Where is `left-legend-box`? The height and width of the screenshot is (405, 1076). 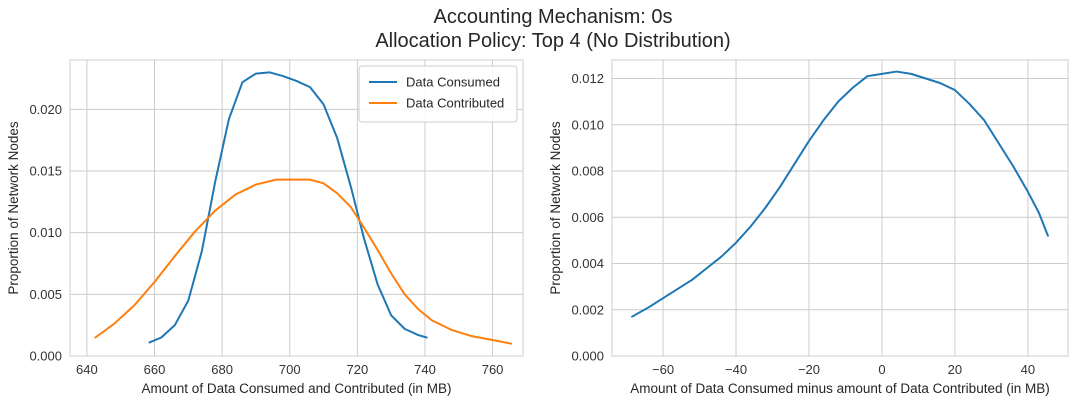
left-legend-box is located at coordinates (438, 94).